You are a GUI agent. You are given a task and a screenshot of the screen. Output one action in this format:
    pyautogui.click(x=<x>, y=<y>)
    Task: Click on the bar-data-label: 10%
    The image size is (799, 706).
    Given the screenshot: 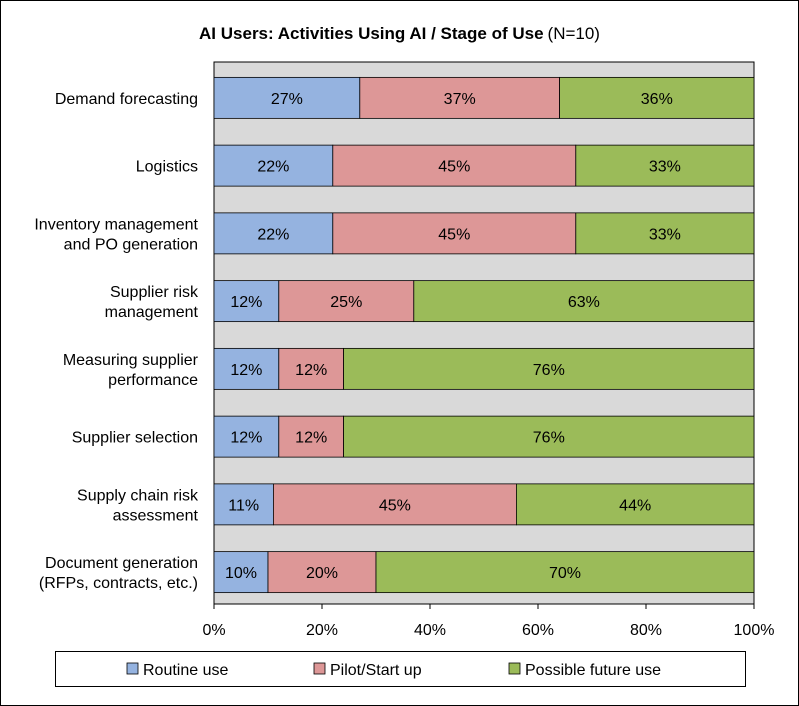 What is the action you would take?
    pyautogui.click(x=241, y=573)
    